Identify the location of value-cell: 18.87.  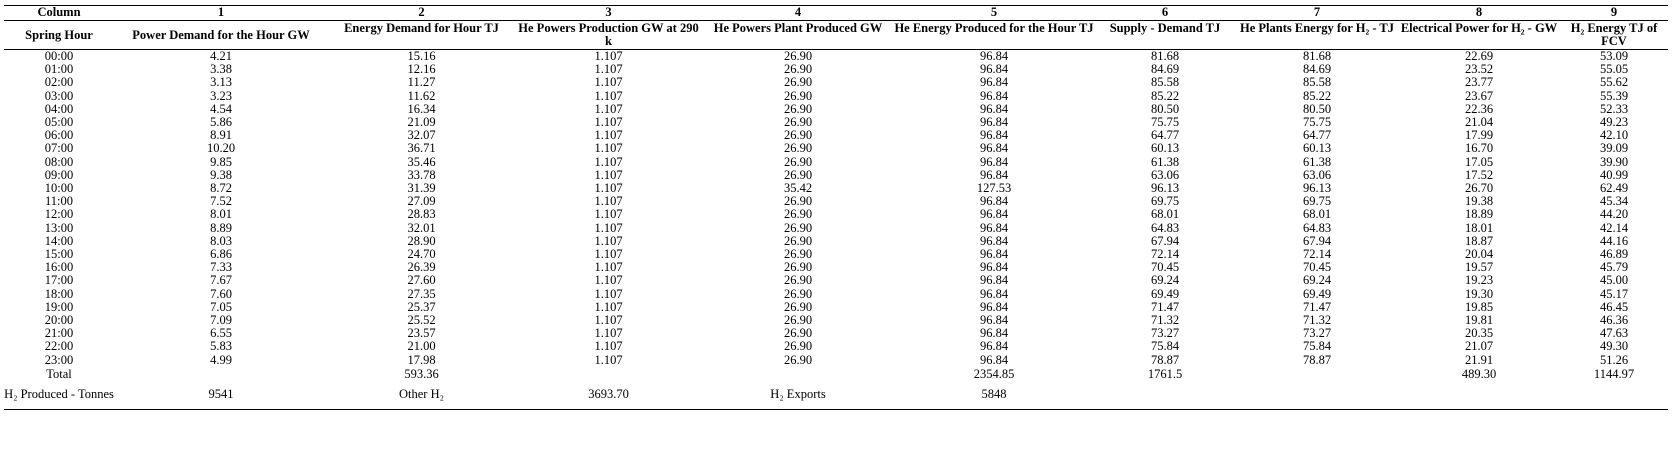
(1479, 240).